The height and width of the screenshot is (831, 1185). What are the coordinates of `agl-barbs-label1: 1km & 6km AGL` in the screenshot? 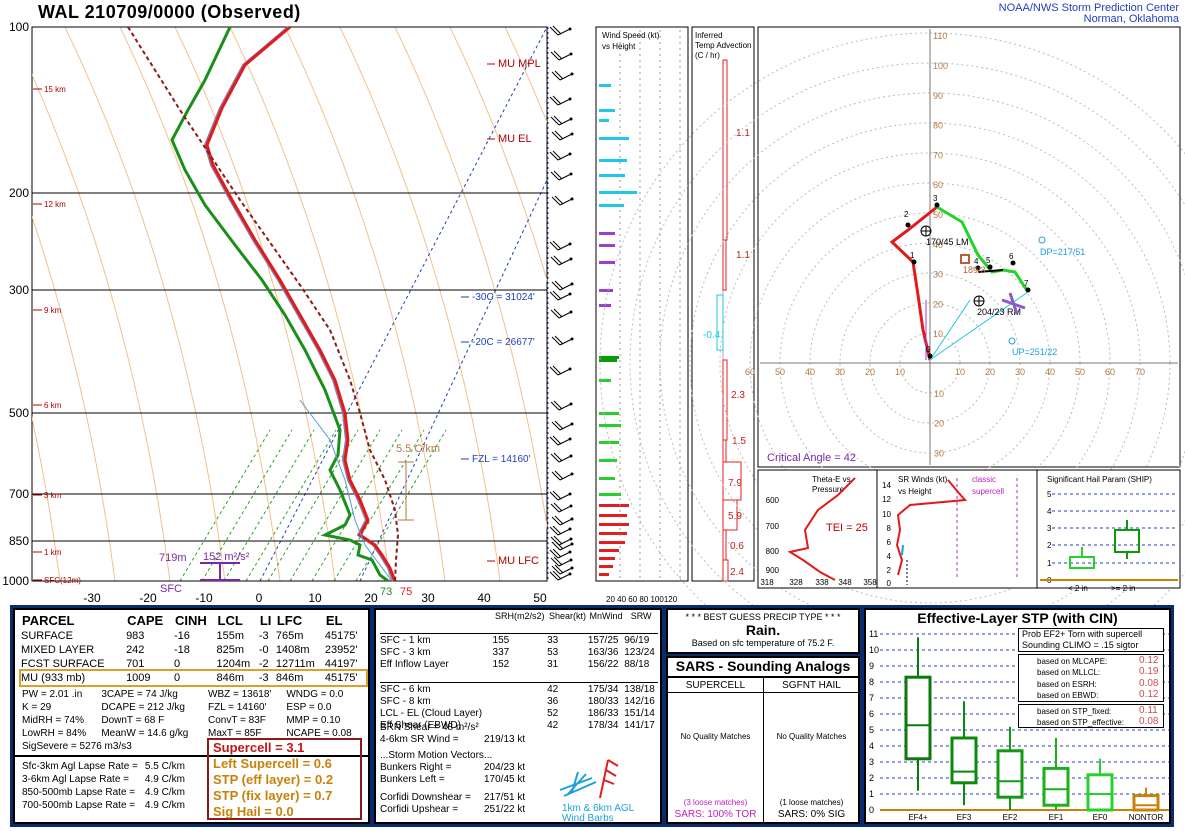 It's located at (598, 808).